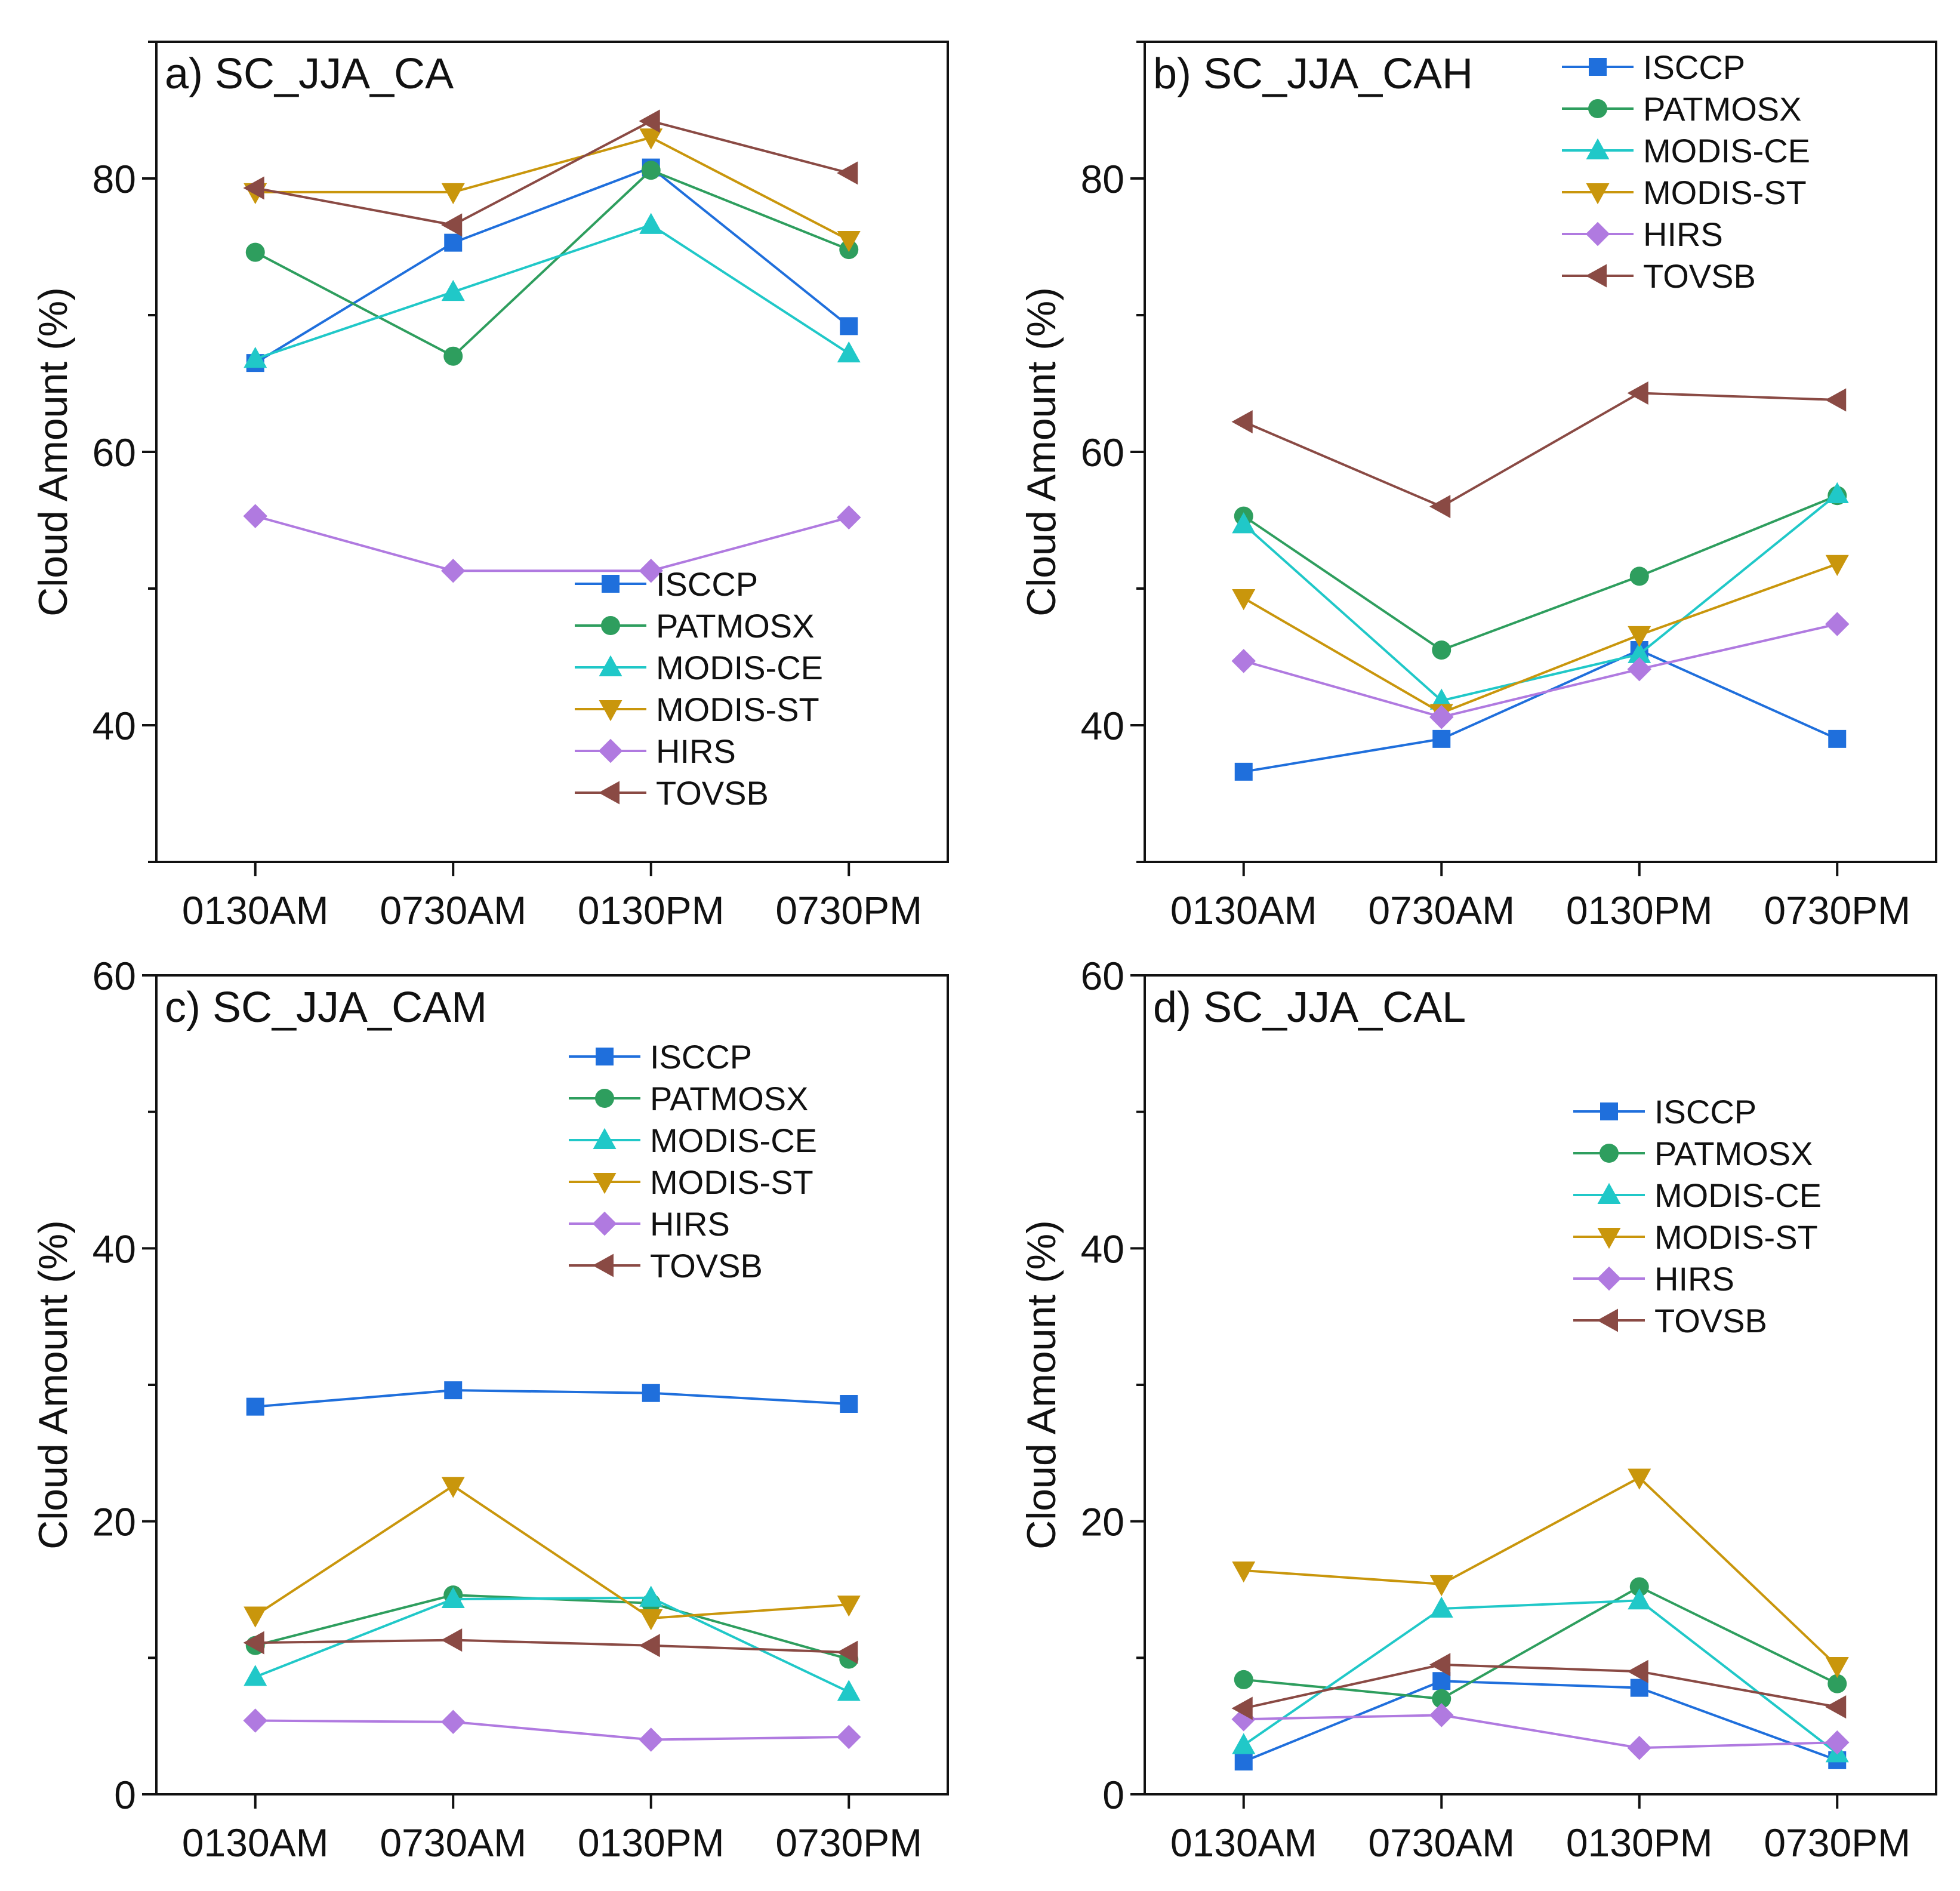 Image resolution: width=1960 pixels, height=1891 pixels. I want to click on y-tick-label: 20, so click(114, 1522).